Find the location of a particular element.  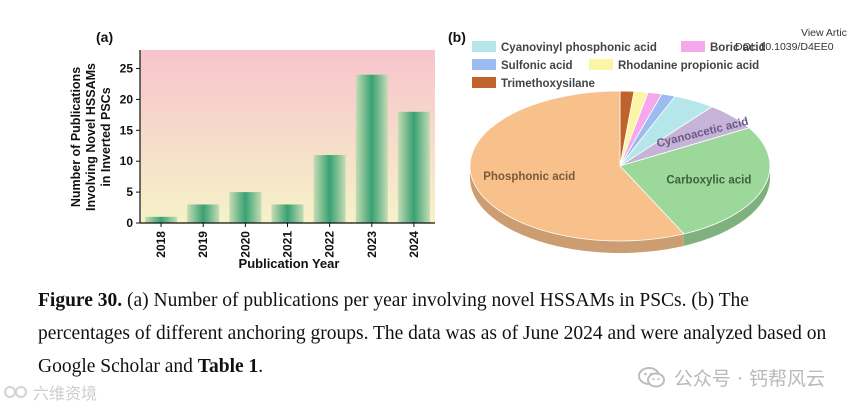

view-article-text: View Artic is located at coordinates (824, 33).